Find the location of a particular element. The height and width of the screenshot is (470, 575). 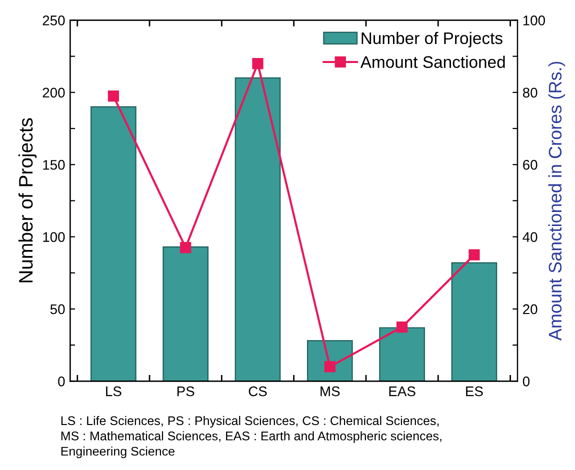

y2-tick-label: 80 is located at coordinates (530, 93).